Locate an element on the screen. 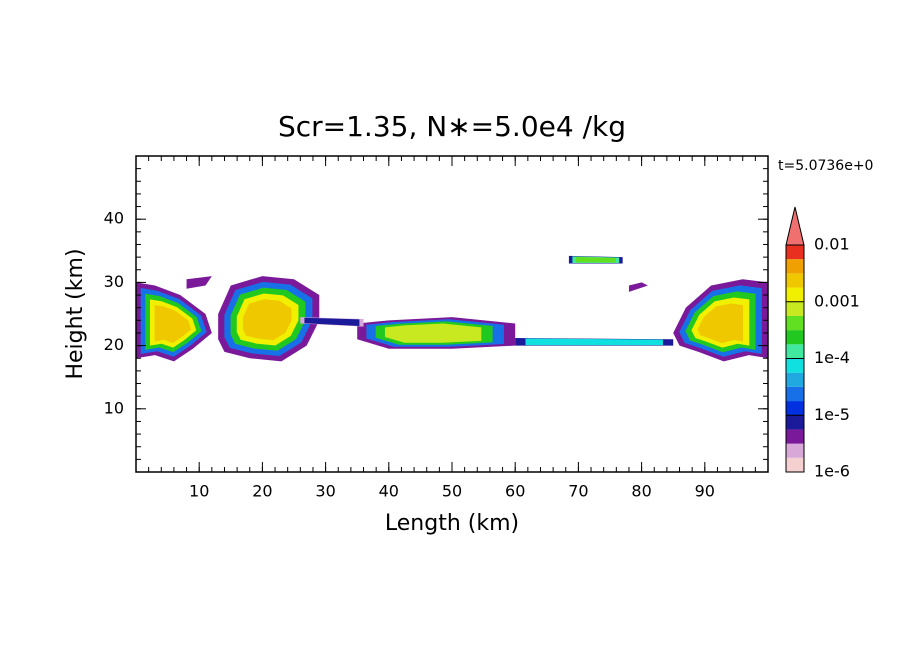 The height and width of the screenshot is (654, 904). x-axis-label: Length (km) is located at coordinates (452, 523).